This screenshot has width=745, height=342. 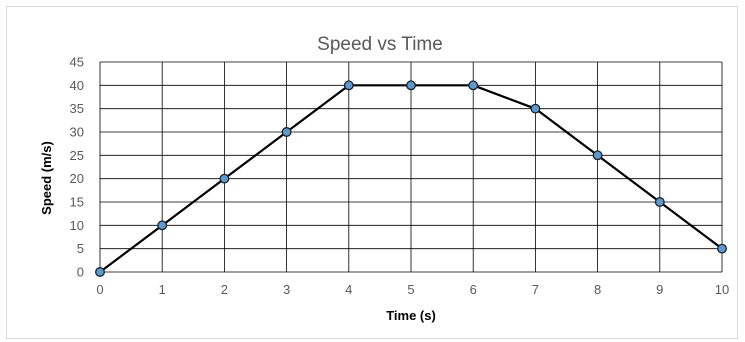 I want to click on x-tick-label: 7, so click(x=535, y=289).